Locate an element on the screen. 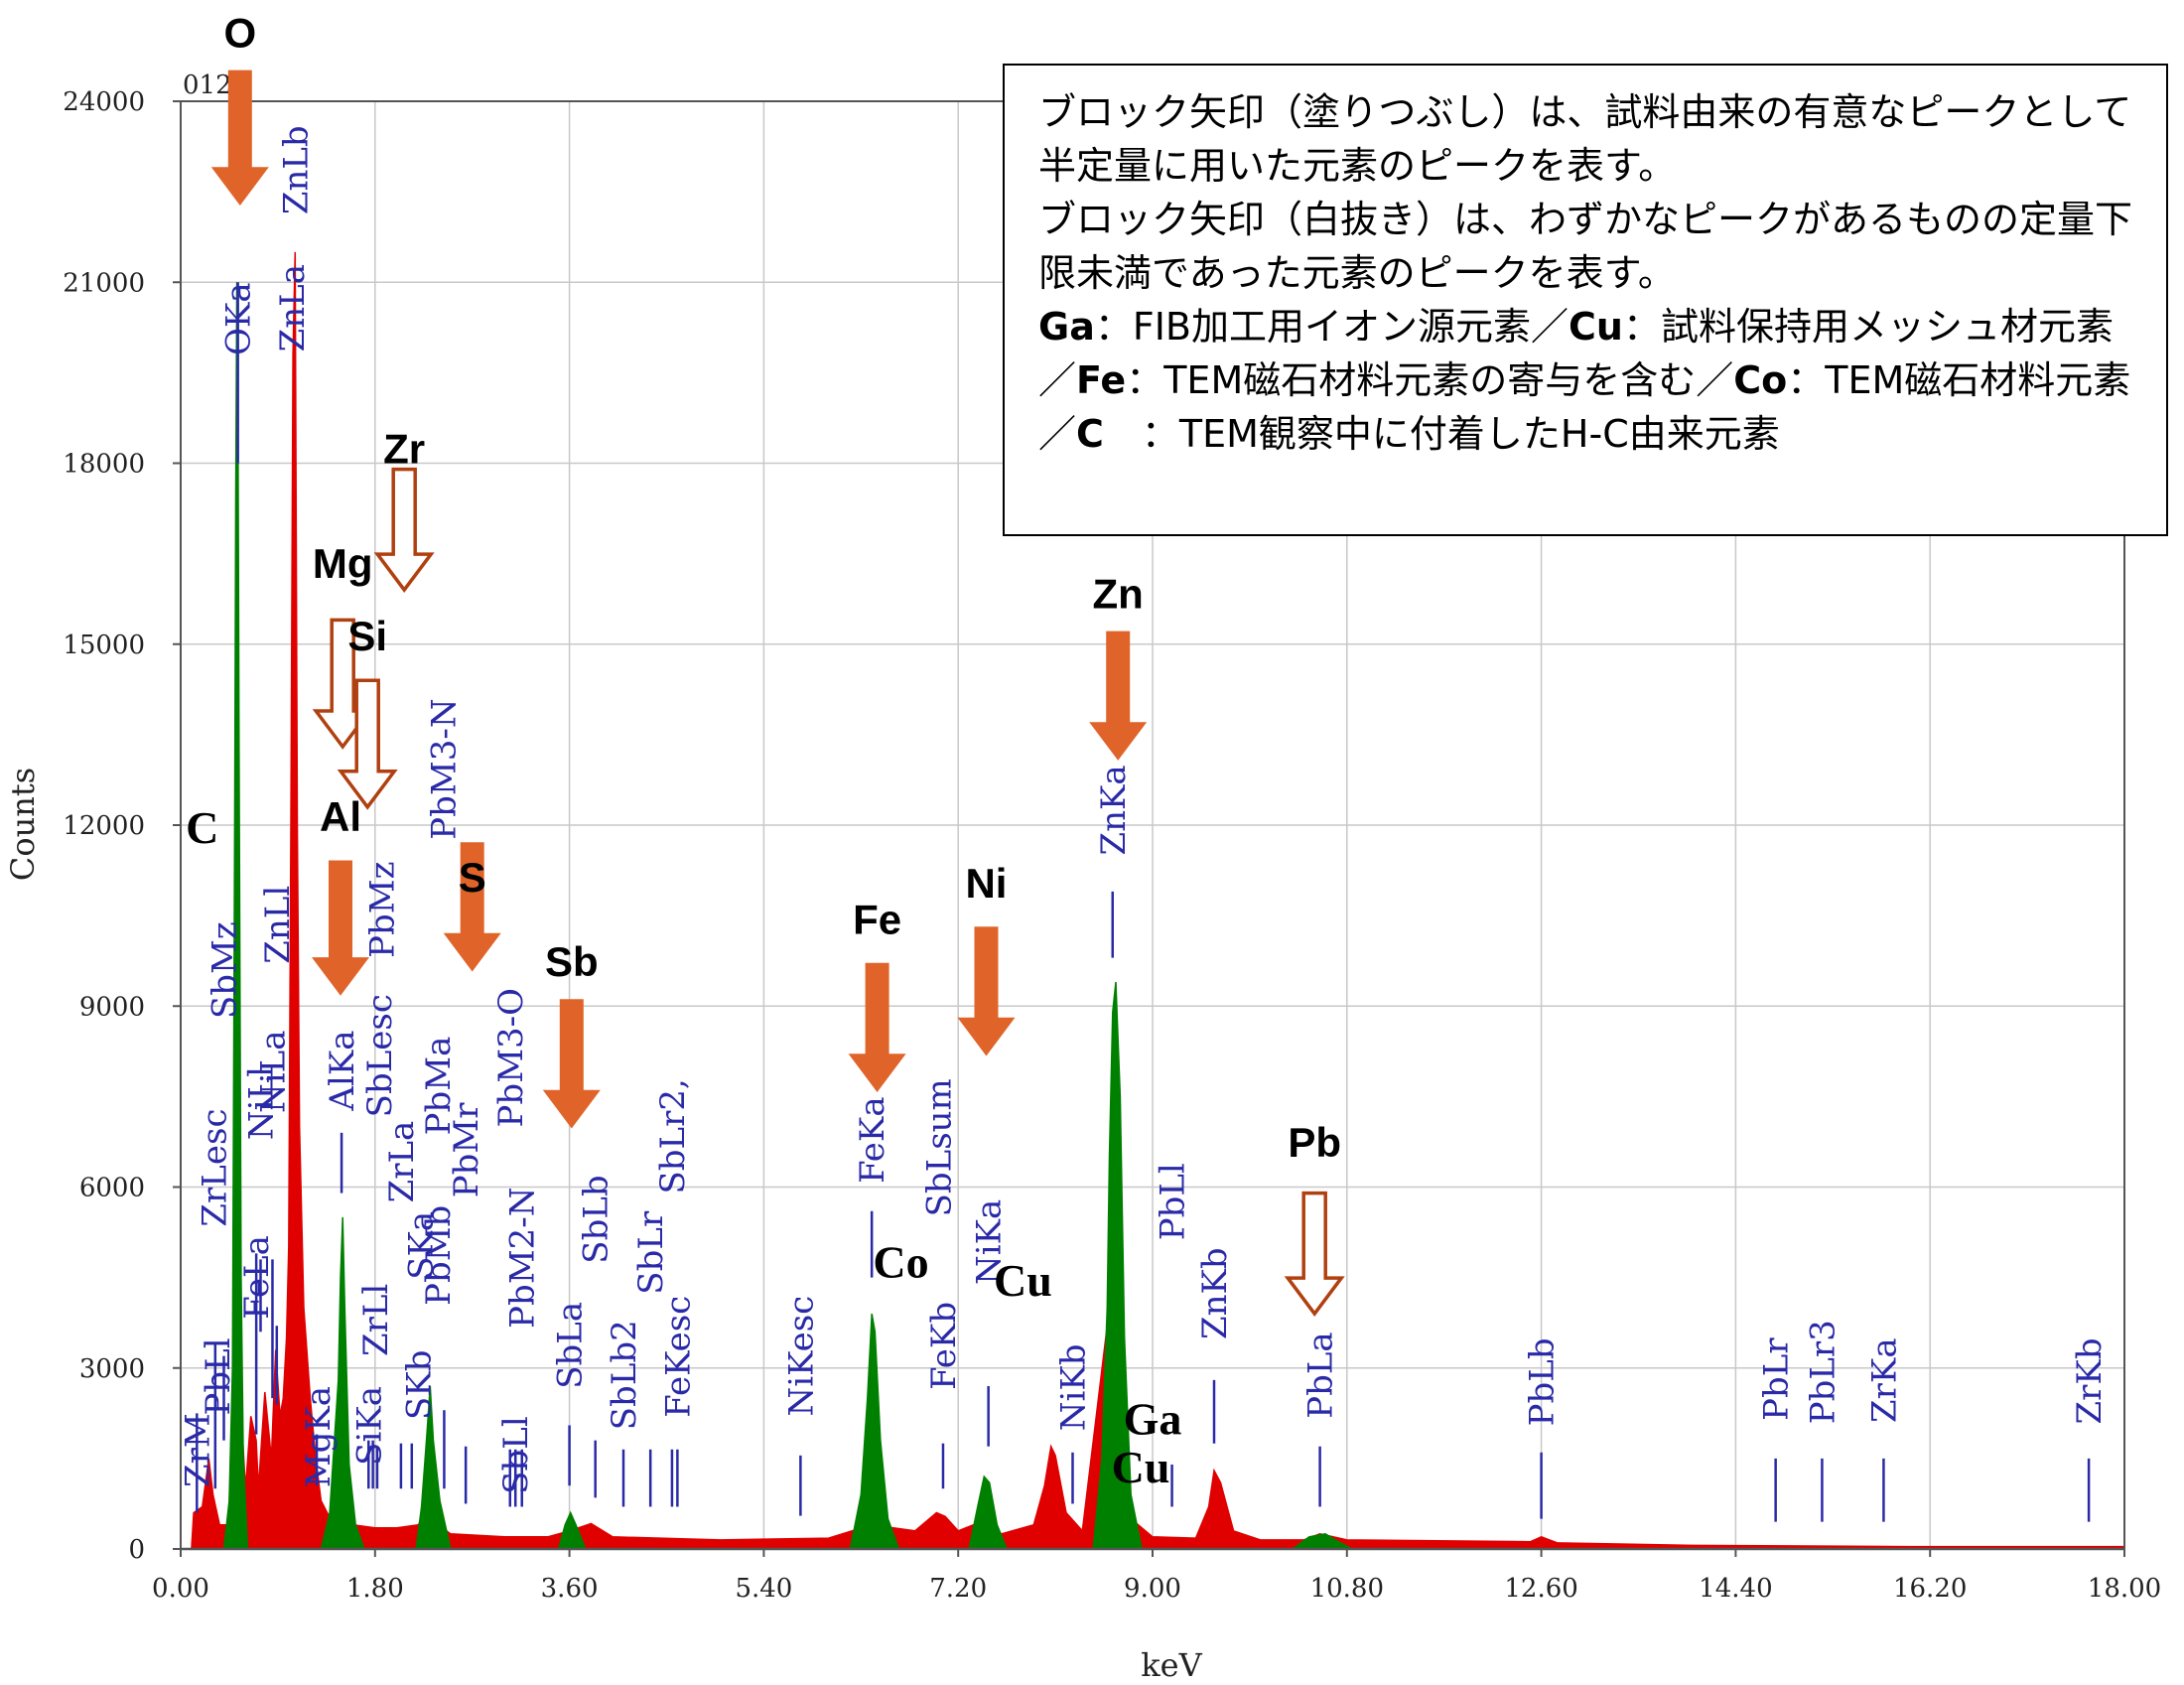 This screenshot has height=1685, width=2184. x-tick-label: 5.40 is located at coordinates (763, 1589).